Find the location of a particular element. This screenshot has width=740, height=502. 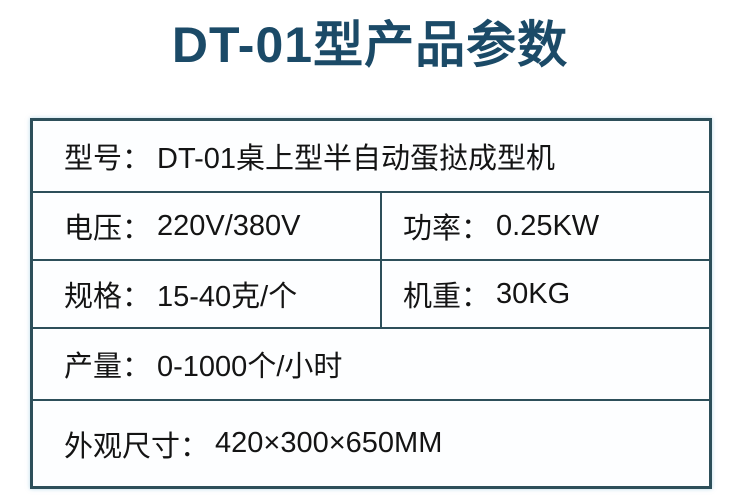

cell-model: 型号： DT-01桌上型半自动蛋挞成型机 is located at coordinates (371, 156).